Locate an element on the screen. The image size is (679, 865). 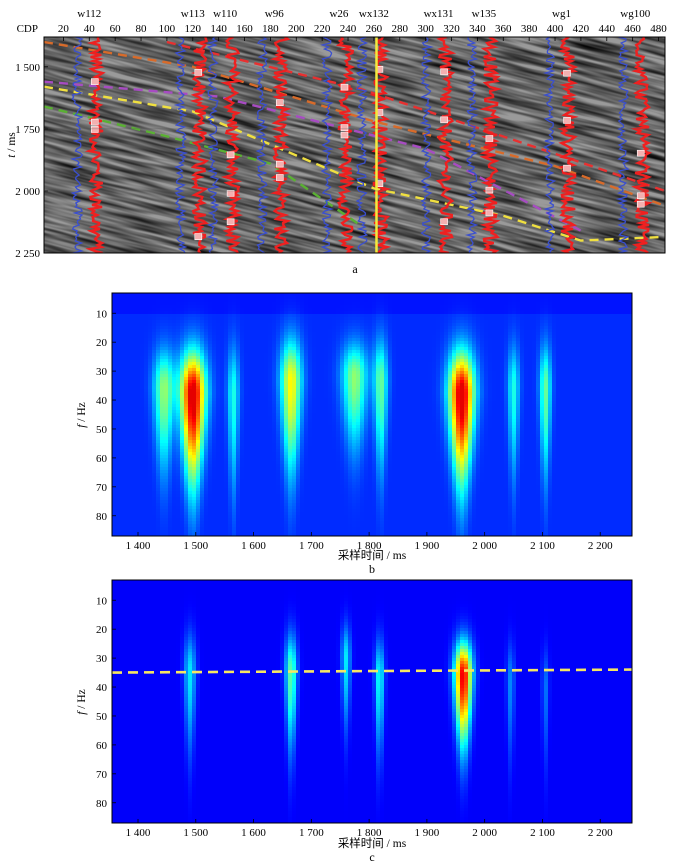
well-name-wg1: wg1 is located at coordinates (561, 14).